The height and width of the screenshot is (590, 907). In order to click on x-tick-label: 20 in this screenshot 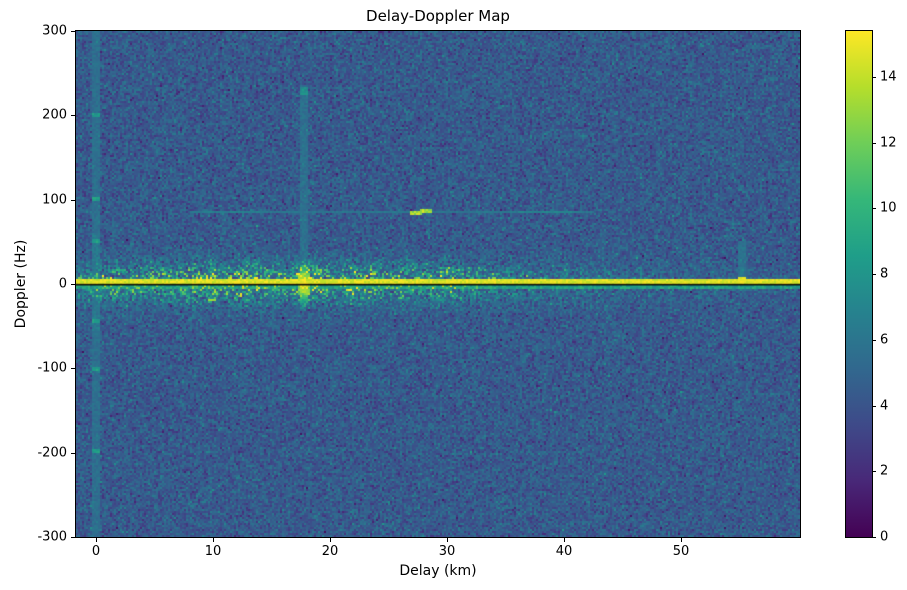, I will do `click(330, 551)`.